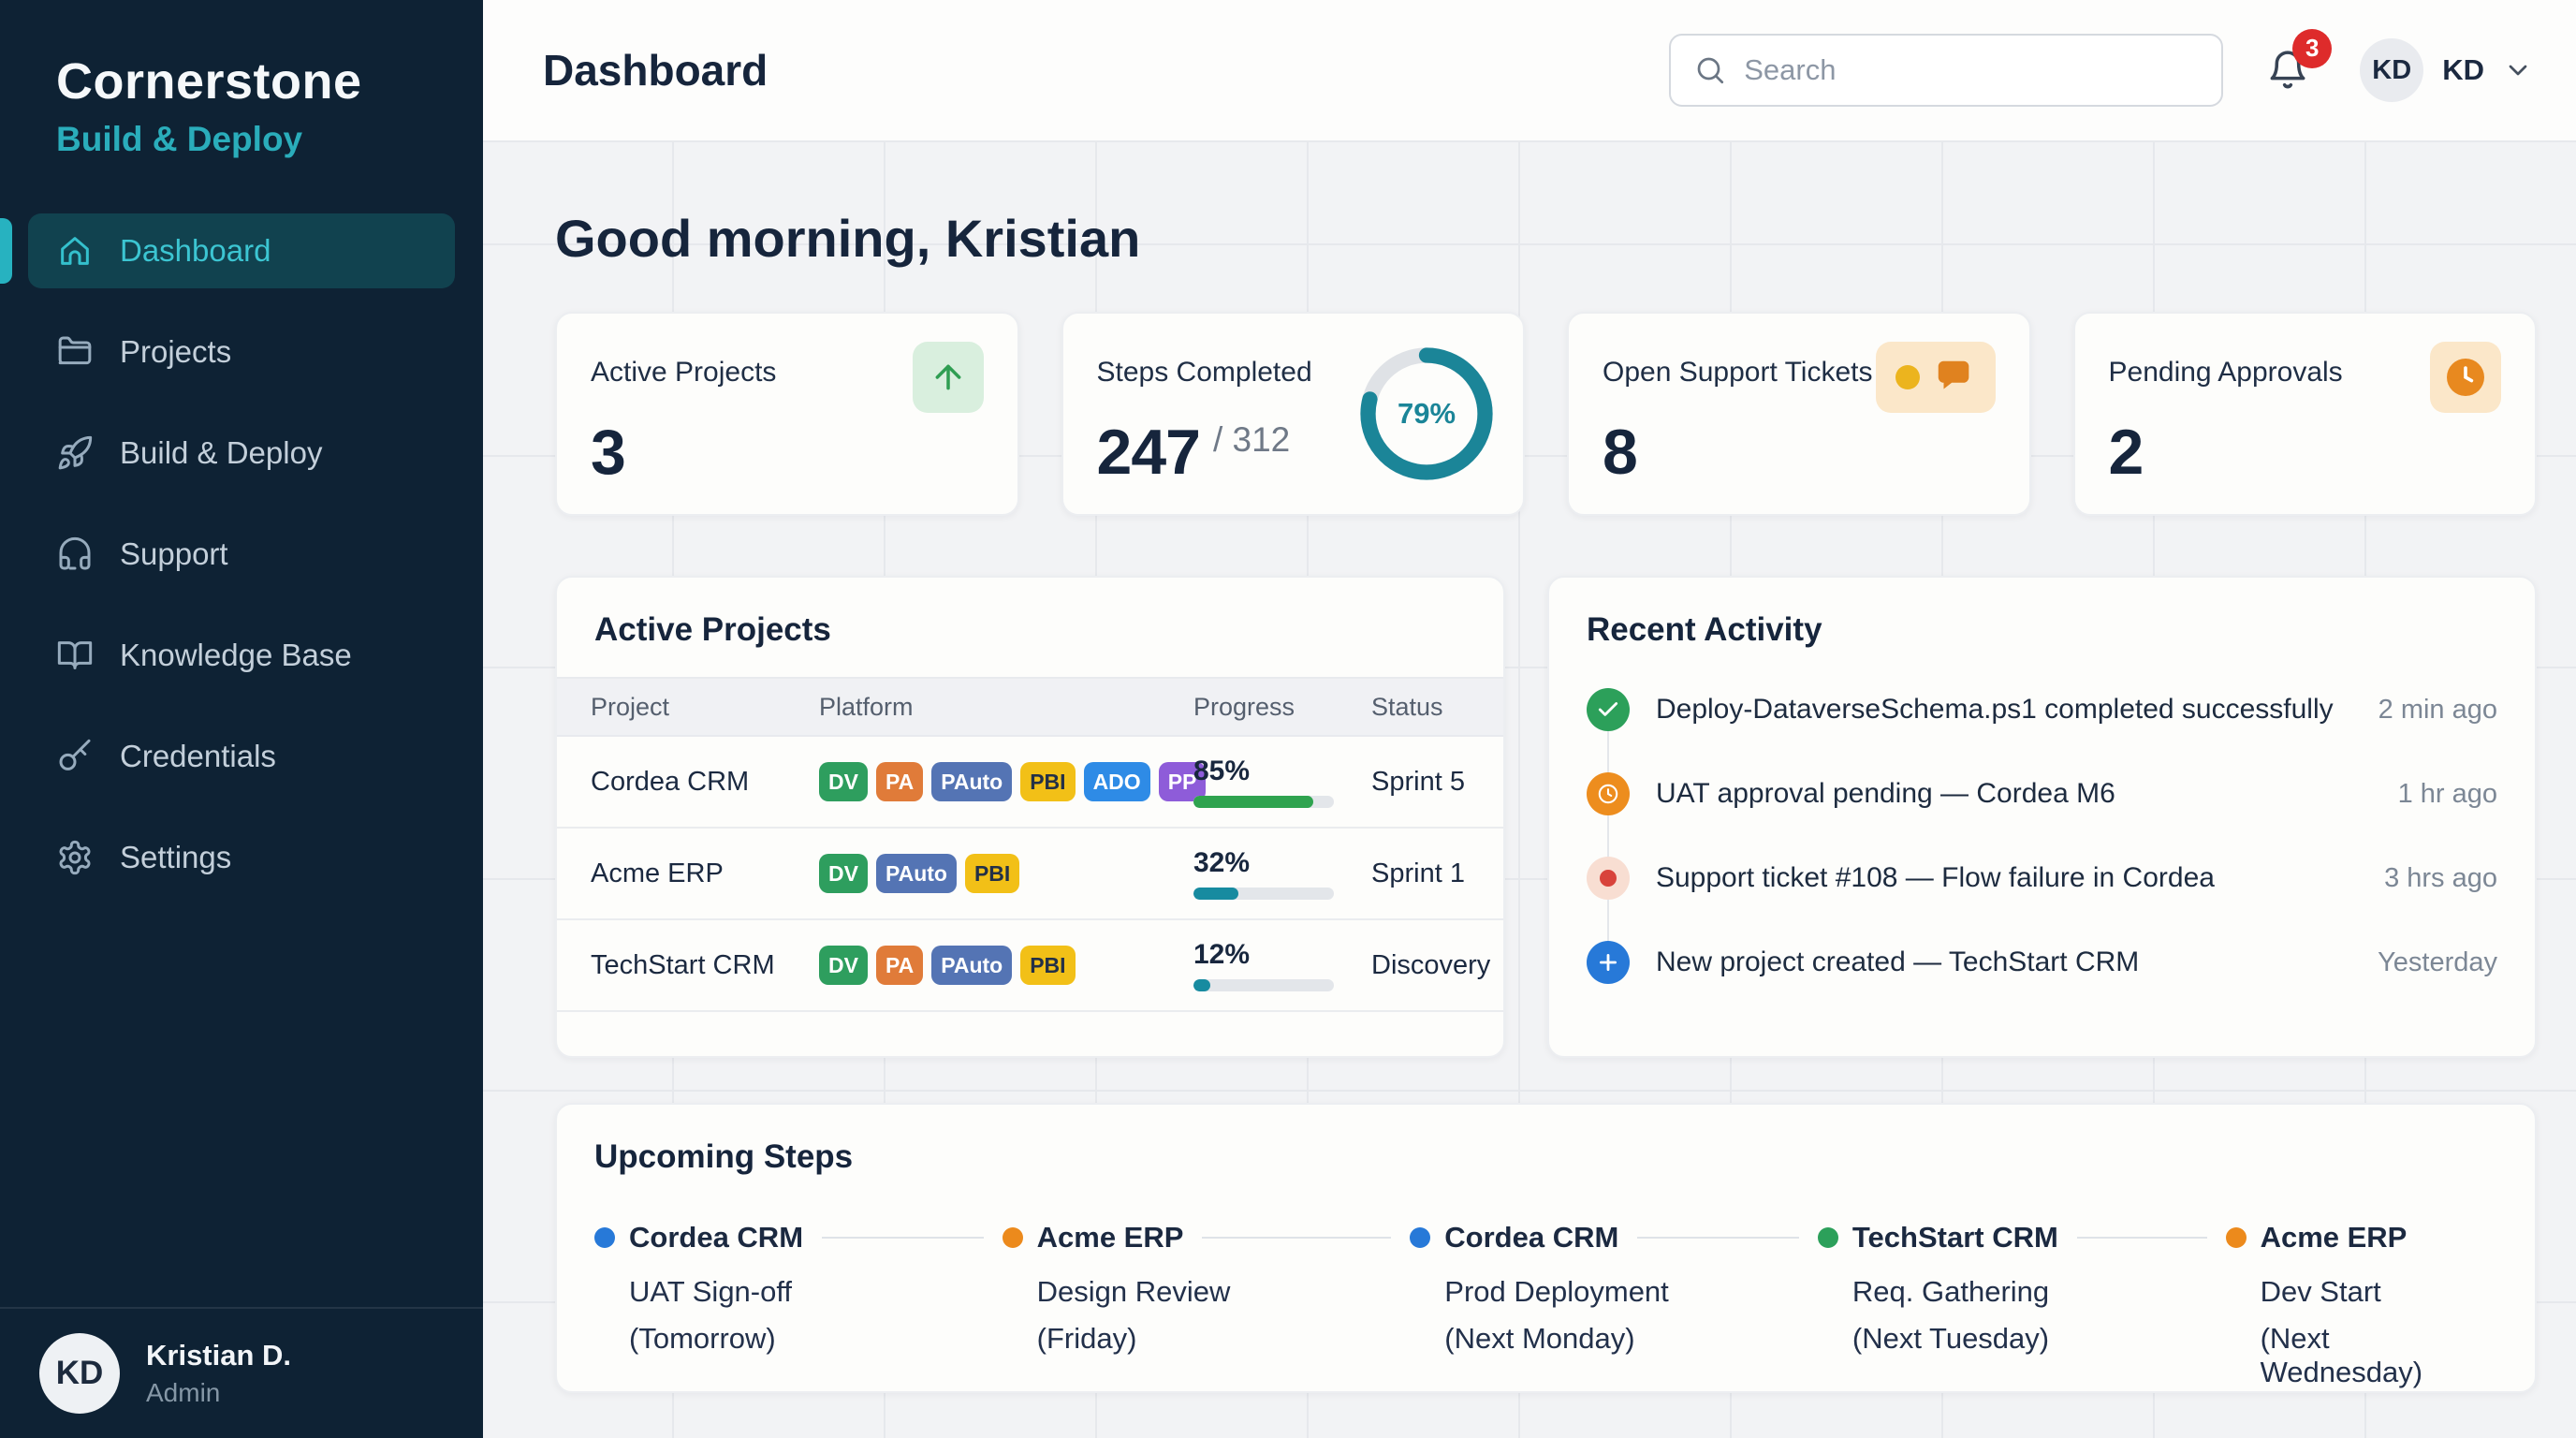 This screenshot has width=2576, height=1438. Describe the element at coordinates (1972, 70) in the screenshot. I see `search-input` at that location.